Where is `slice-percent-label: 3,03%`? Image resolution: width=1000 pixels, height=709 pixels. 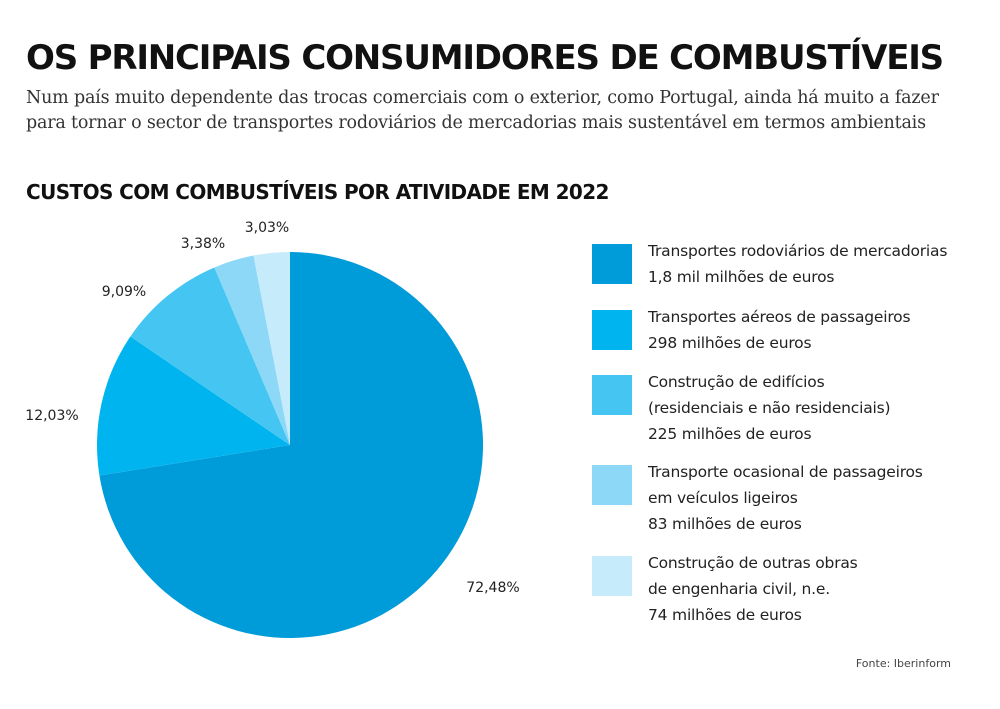
slice-percent-label: 3,03% is located at coordinates (267, 228).